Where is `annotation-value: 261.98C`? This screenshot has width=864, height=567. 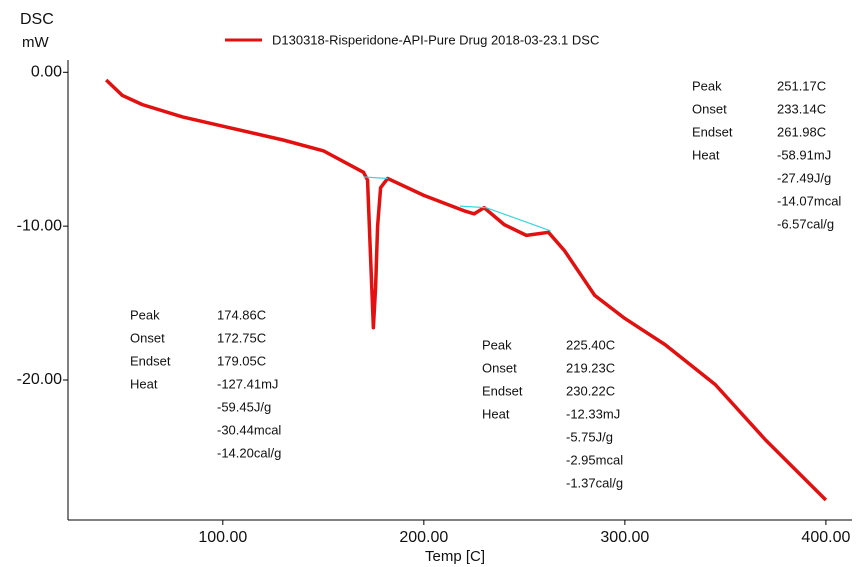
annotation-value: 261.98C is located at coordinates (801, 131).